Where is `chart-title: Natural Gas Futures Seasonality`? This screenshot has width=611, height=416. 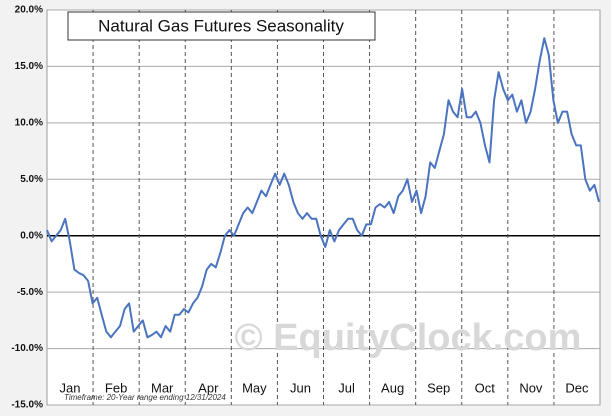
chart-title: Natural Gas Futures Seasonality is located at coordinates (221, 25).